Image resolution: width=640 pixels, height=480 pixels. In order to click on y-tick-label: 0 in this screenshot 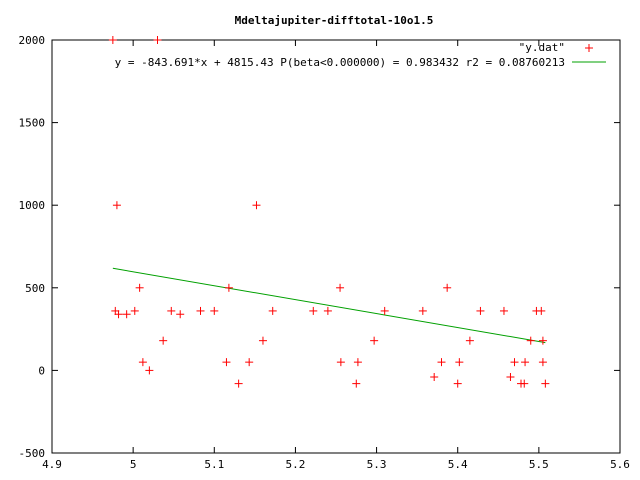, I will do `click(41, 370)`.